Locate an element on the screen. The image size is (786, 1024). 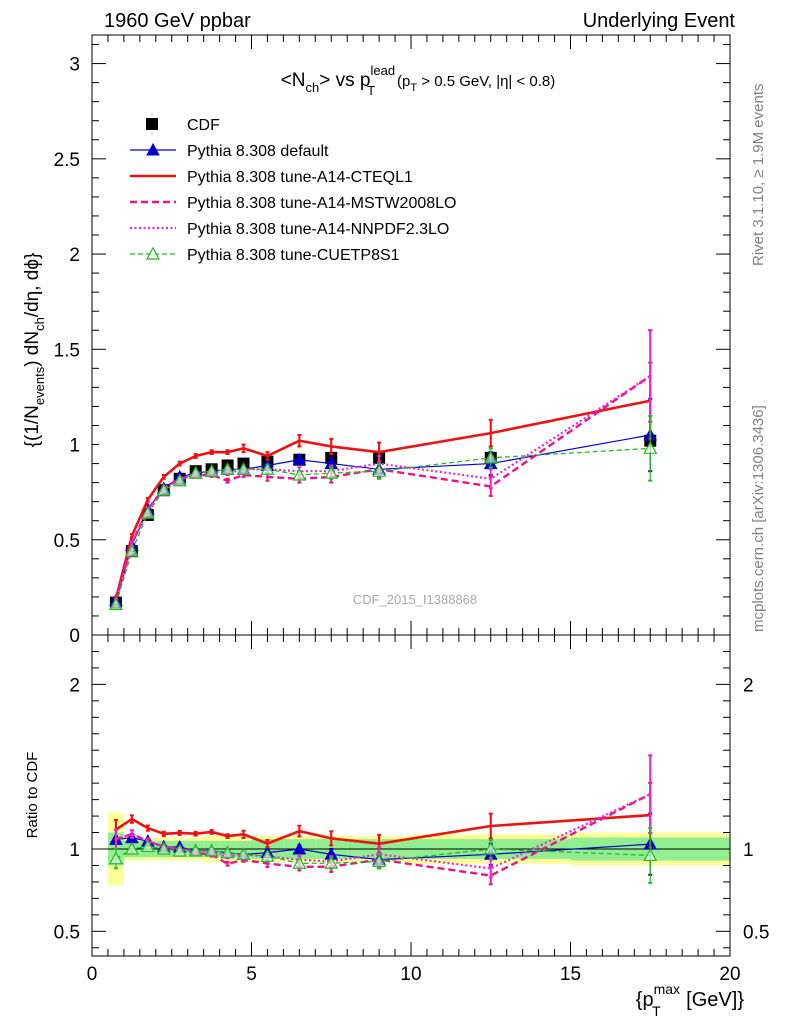
legend-item: Pythia 8.308 tune-A14-CTEQL1 is located at coordinates (271, 177).